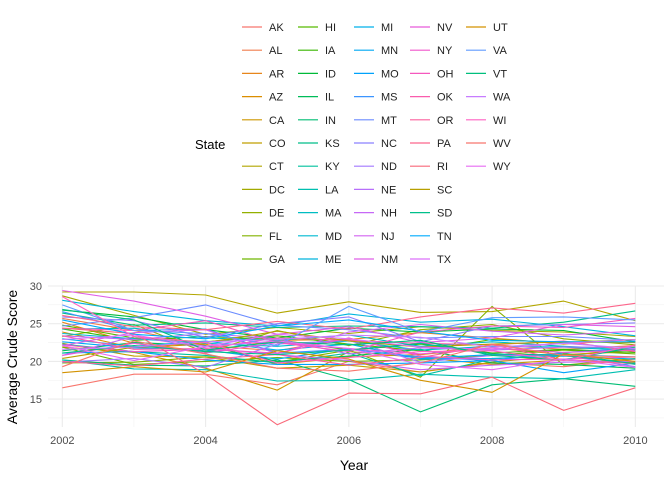 The width and height of the screenshot is (672, 480). I want to click on series-line-va, so click(349, 325).